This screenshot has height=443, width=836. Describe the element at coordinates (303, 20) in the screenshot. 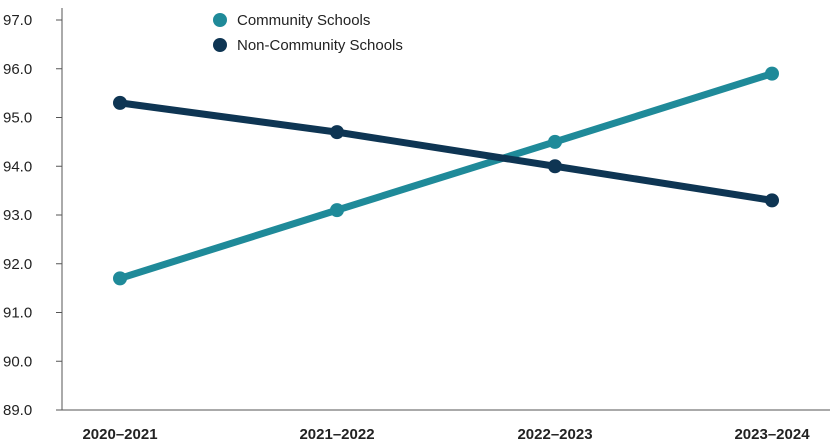

I see `legend-label: Community Schools` at that location.